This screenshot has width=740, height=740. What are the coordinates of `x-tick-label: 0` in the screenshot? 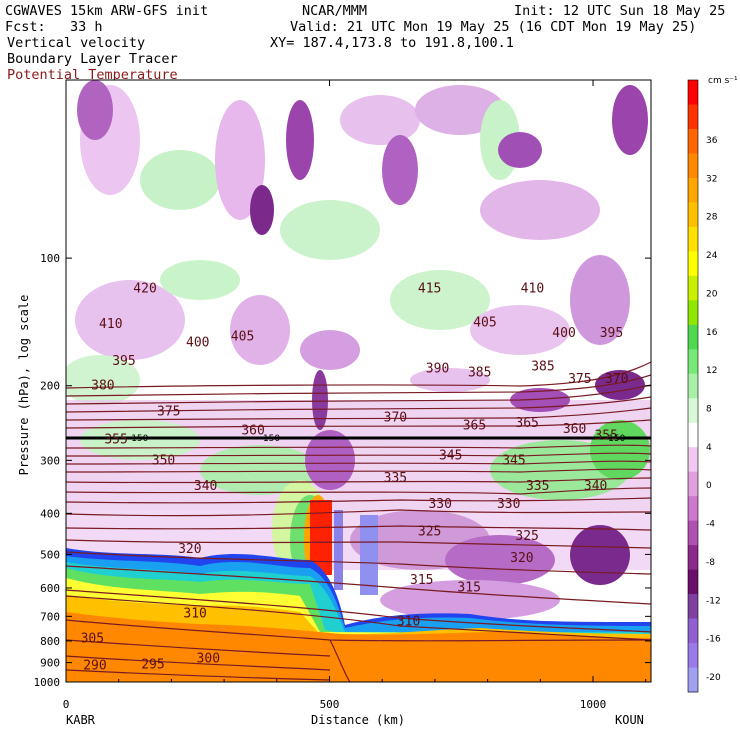 It's located at (66, 704).